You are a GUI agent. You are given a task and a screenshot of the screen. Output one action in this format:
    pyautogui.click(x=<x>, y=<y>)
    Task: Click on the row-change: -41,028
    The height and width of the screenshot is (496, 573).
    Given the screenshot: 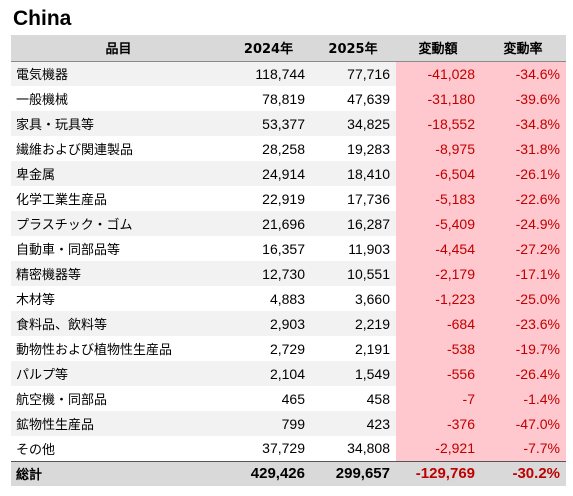 What is the action you would take?
    pyautogui.click(x=438, y=73)
    